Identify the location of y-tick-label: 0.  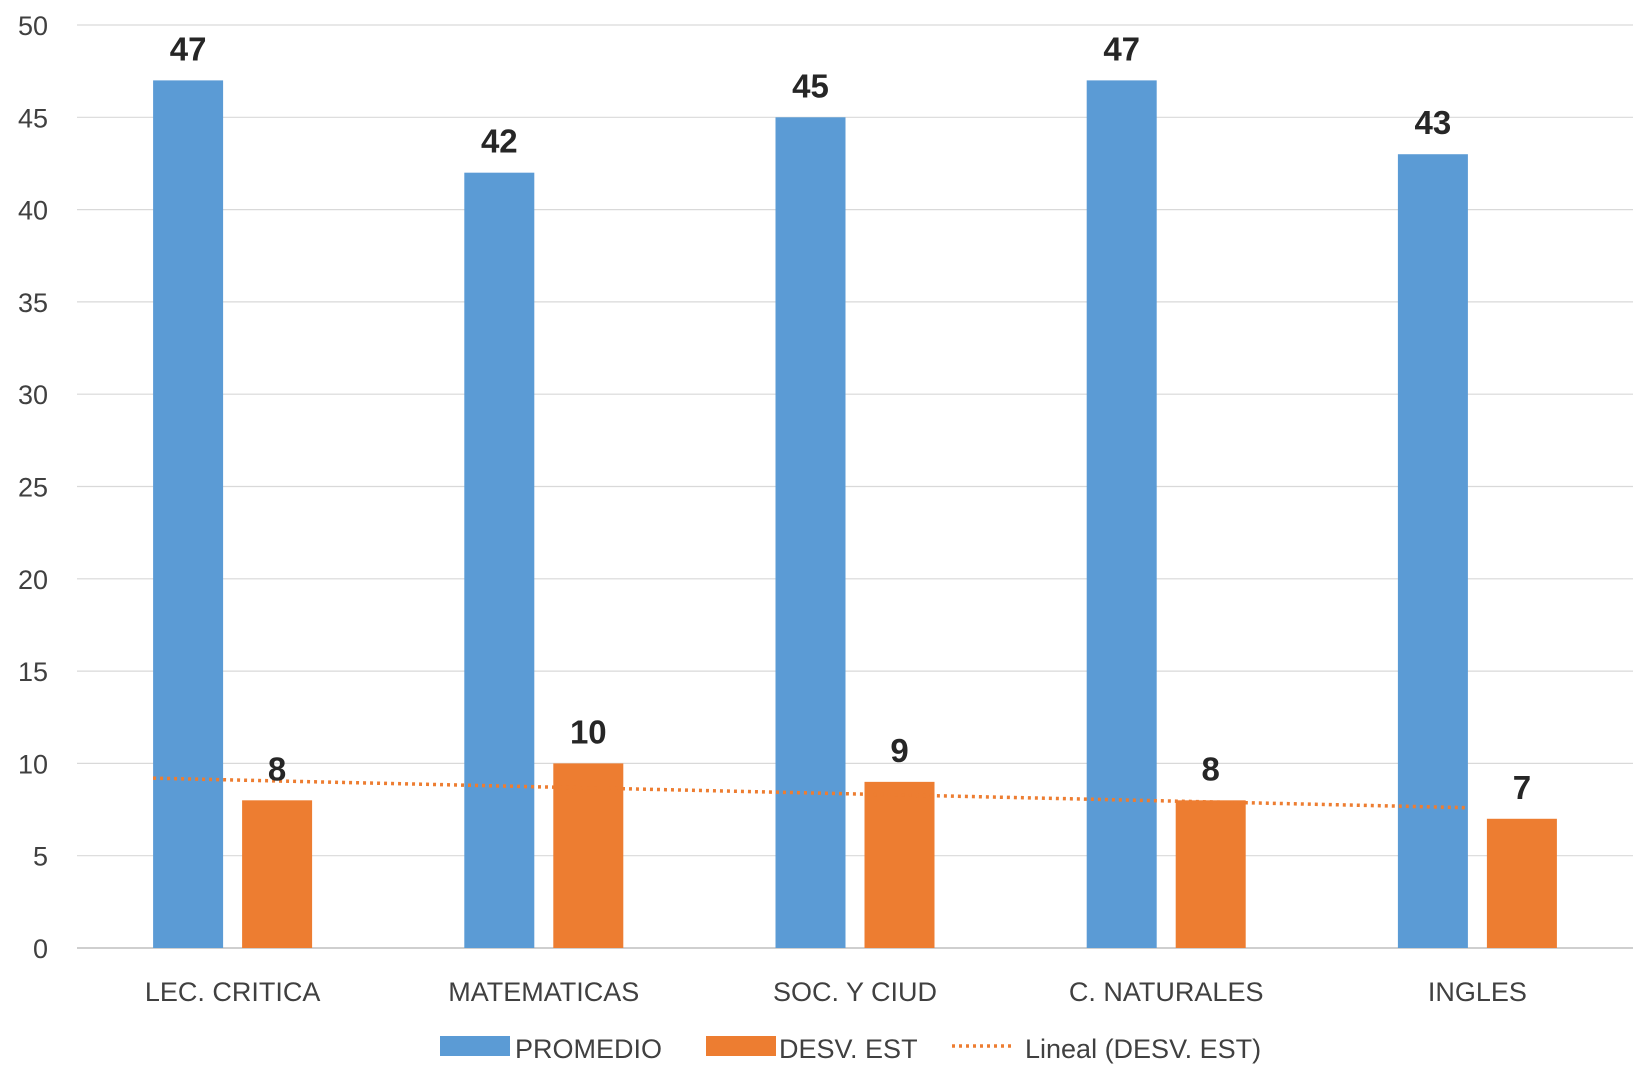
(40, 949).